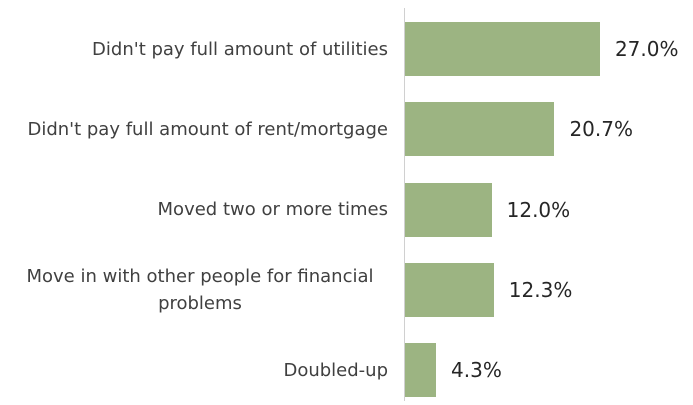 The width and height of the screenshot is (693, 405). I want to click on category-label: Doubled-up, so click(335, 370).